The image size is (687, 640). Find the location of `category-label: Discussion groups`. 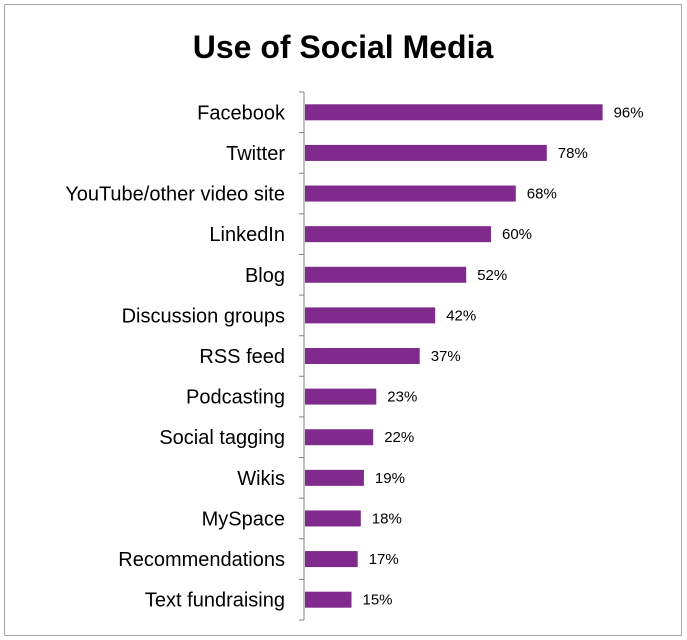

category-label: Discussion groups is located at coordinates (203, 316).